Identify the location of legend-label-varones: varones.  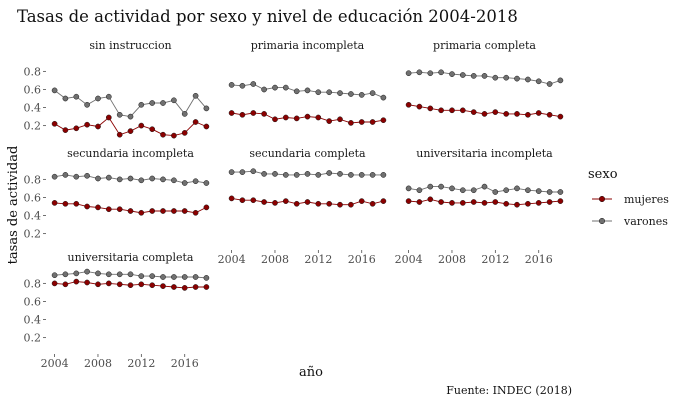
(645, 221).